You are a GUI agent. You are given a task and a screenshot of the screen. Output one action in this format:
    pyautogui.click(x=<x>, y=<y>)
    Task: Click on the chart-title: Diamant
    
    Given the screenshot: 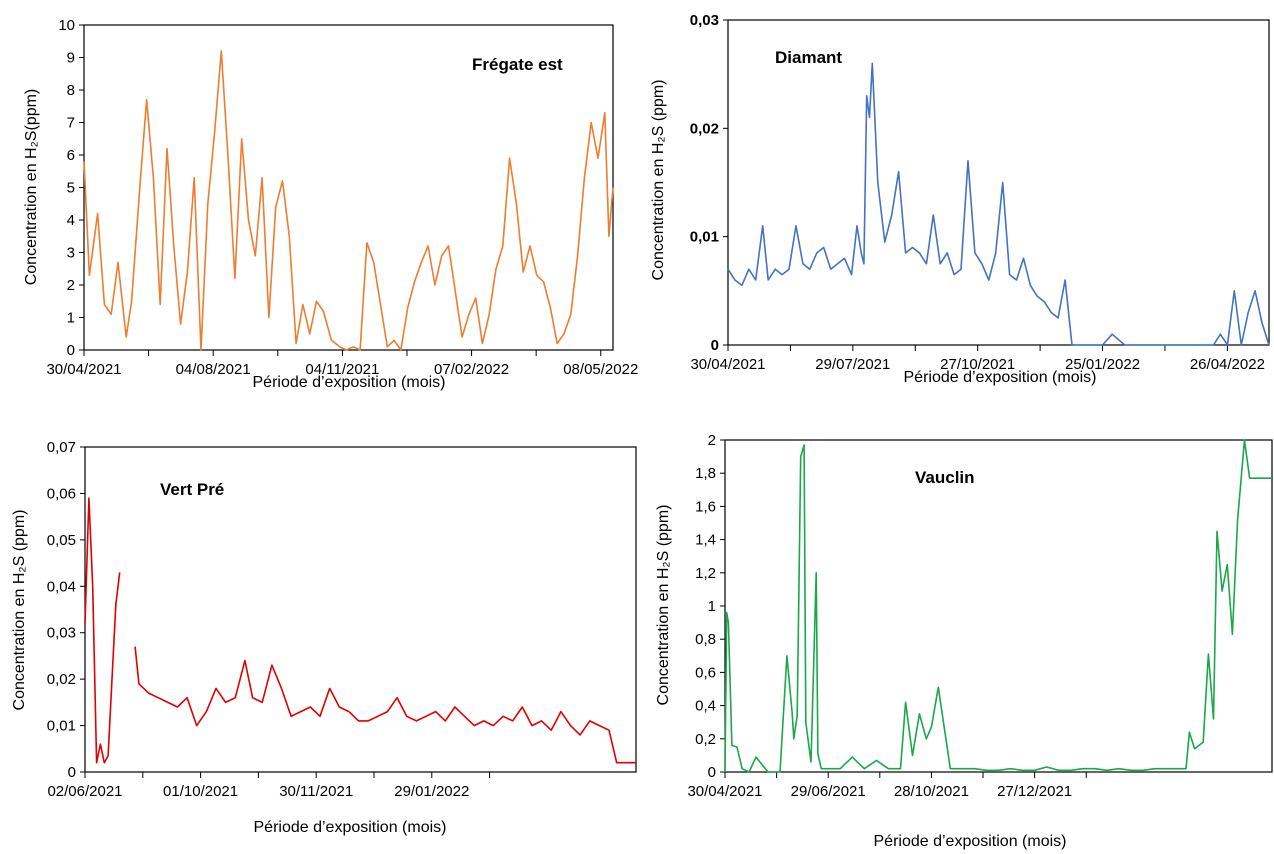 What is the action you would take?
    pyautogui.click(x=808, y=57)
    